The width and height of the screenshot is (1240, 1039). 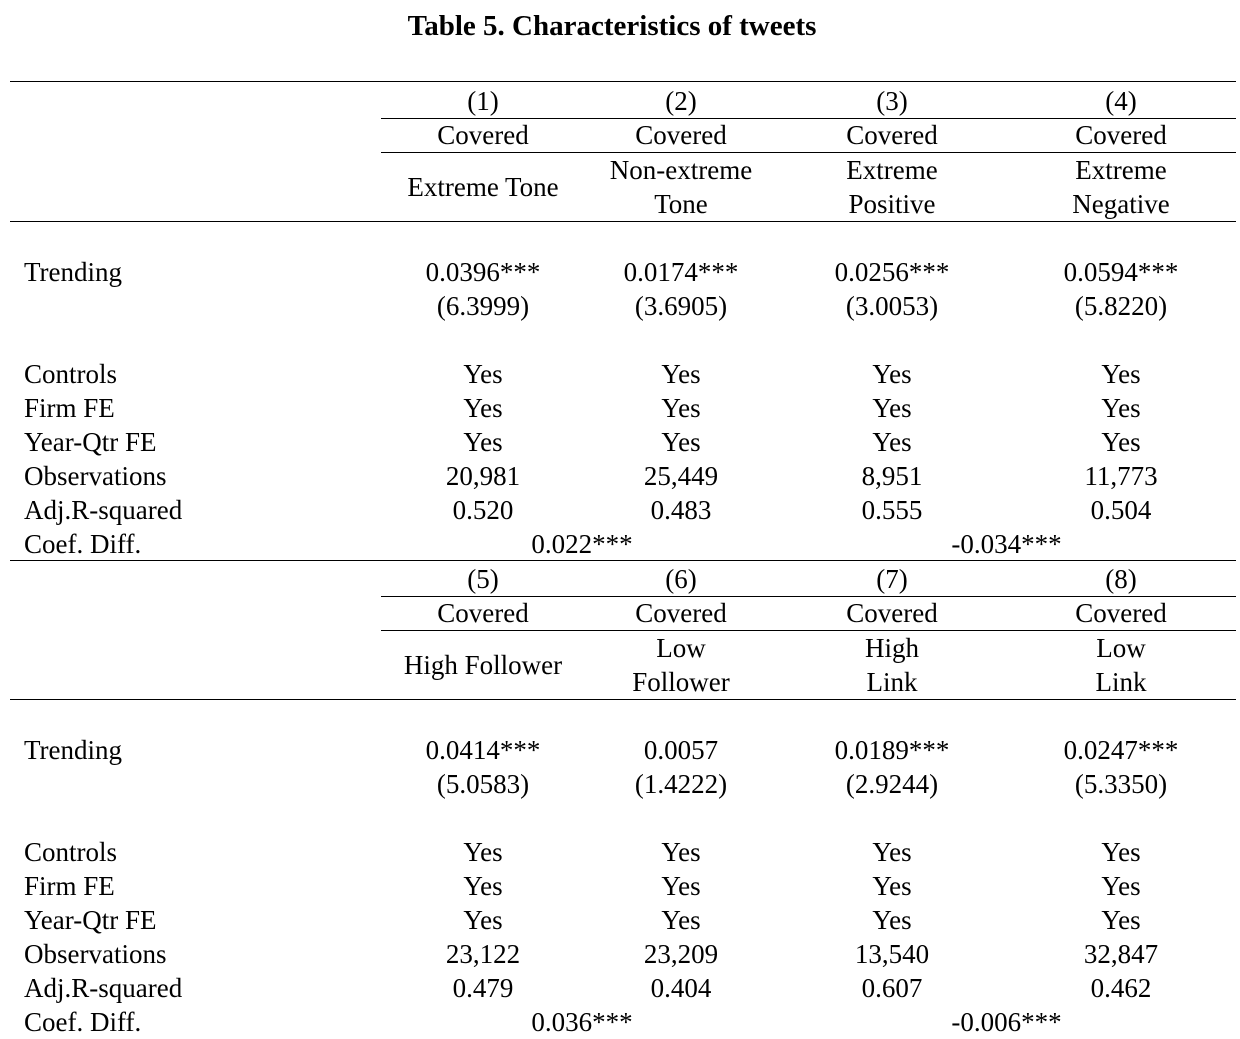 I want to click on panel-1-covered-rule, so click(x=808, y=152).